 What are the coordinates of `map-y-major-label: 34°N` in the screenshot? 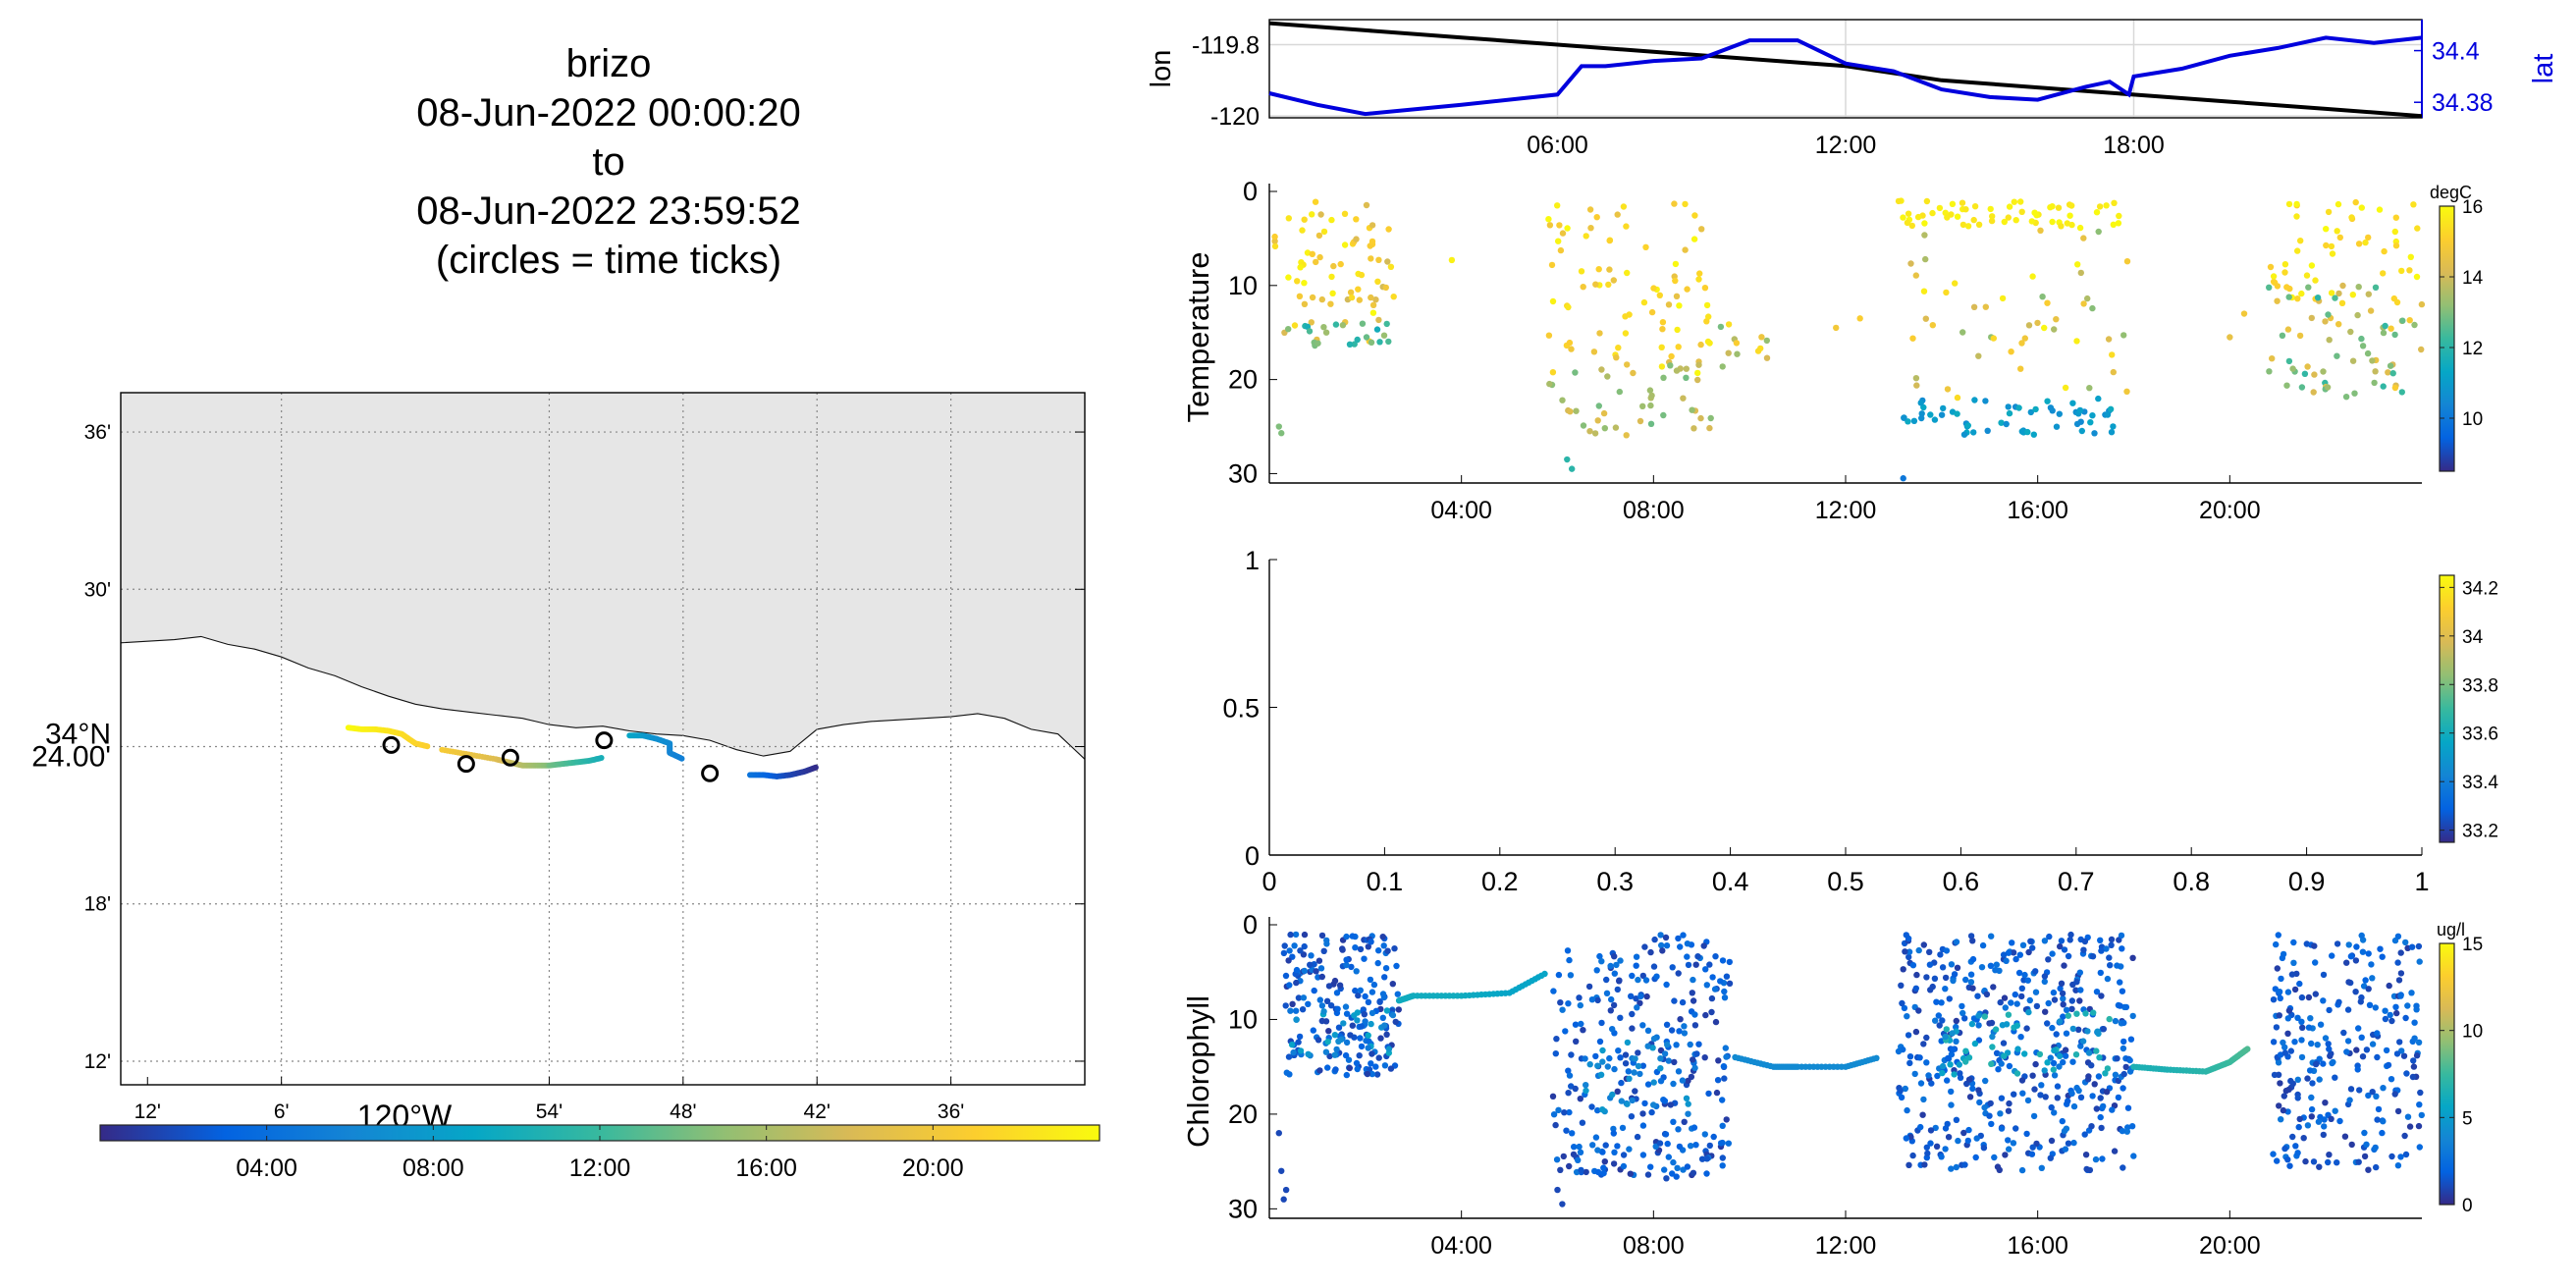 It's located at (78, 735).